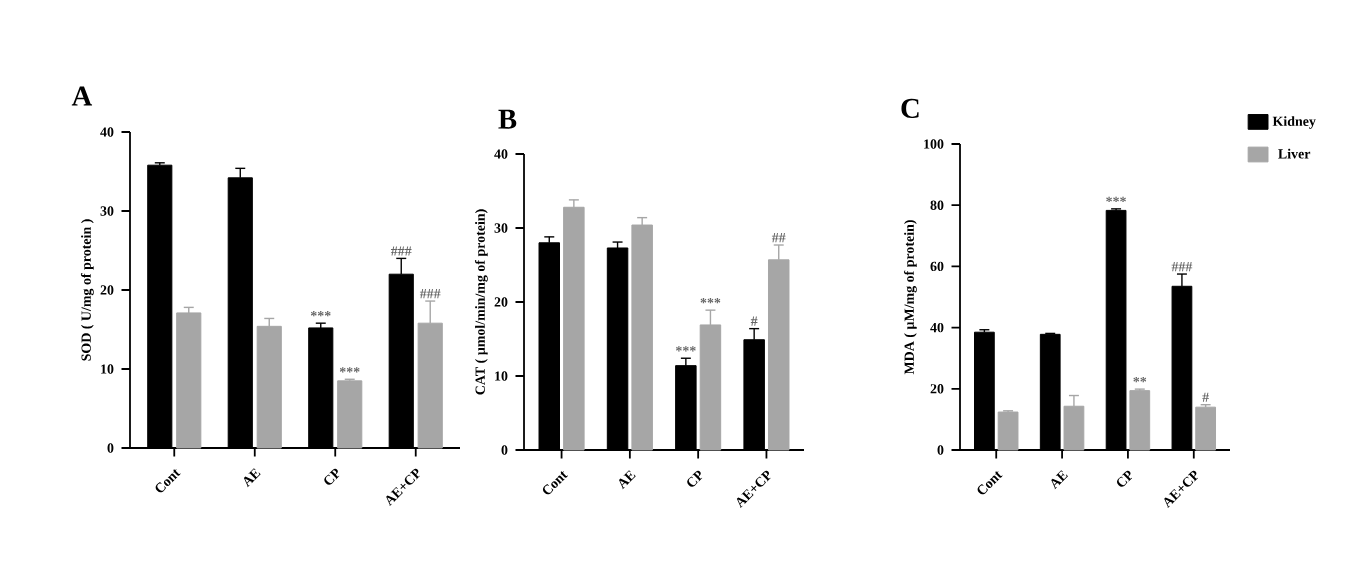 This screenshot has height=562, width=1346. What do you see at coordinates (507, 119) in the screenshot?
I see `chart-title: B` at bounding box center [507, 119].